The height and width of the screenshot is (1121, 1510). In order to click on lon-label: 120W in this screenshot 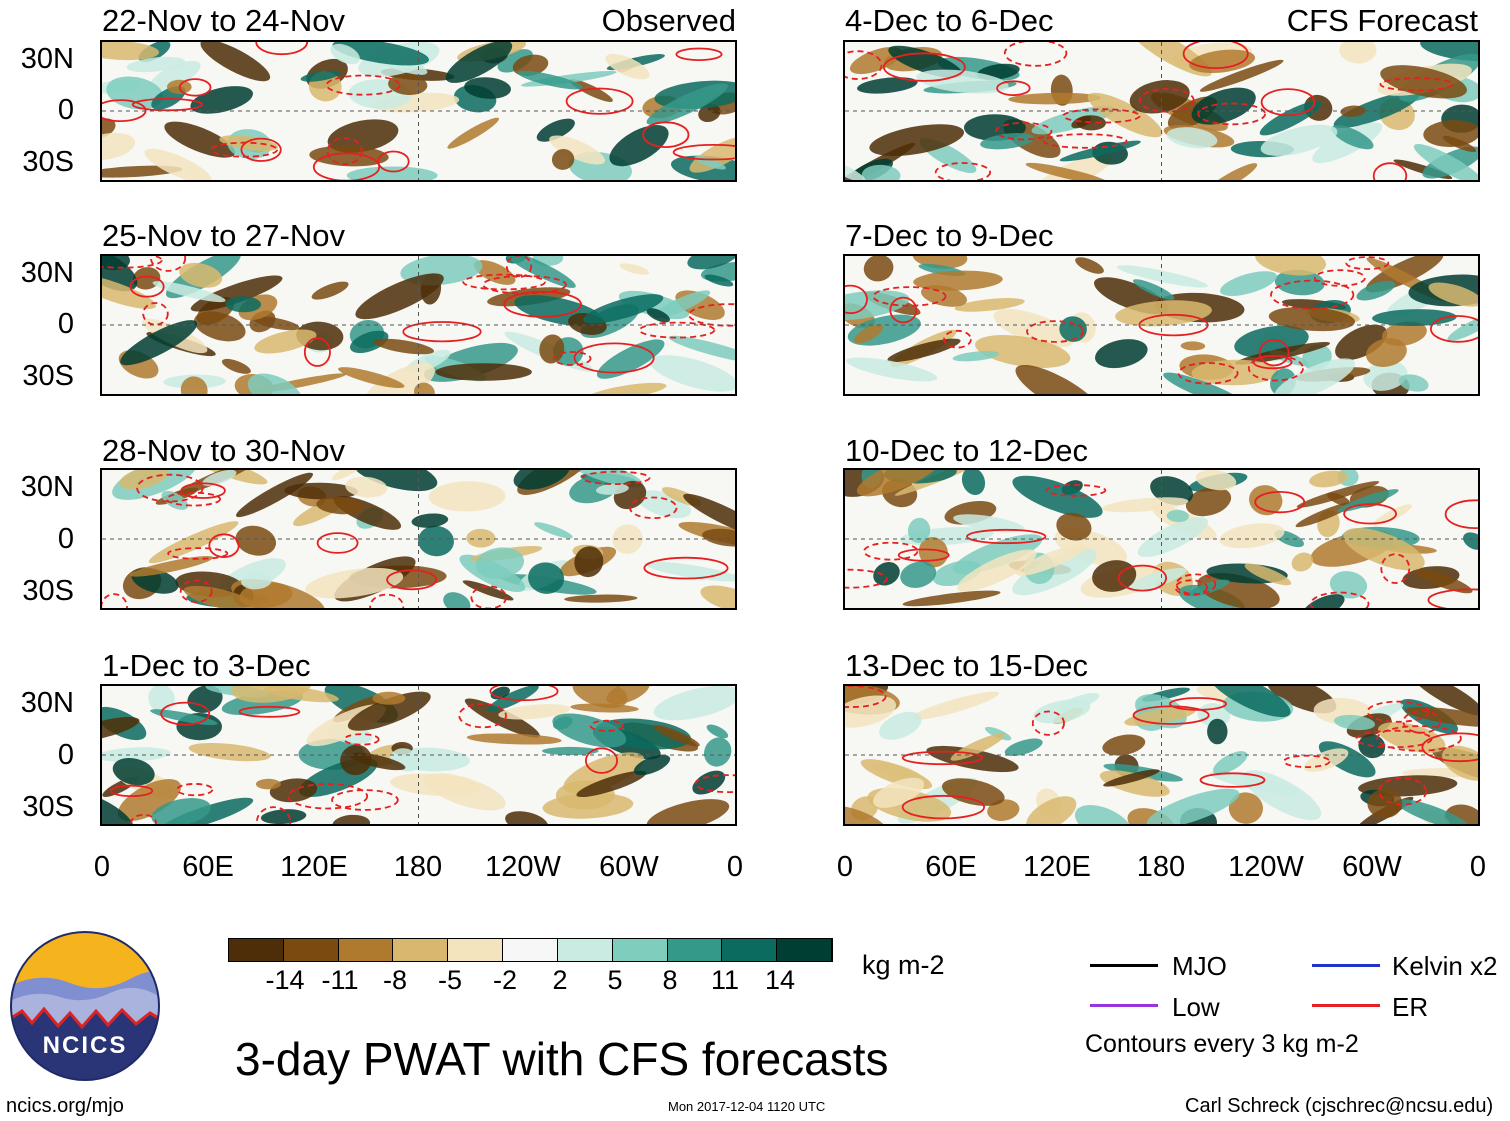, I will do `click(523, 867)`.